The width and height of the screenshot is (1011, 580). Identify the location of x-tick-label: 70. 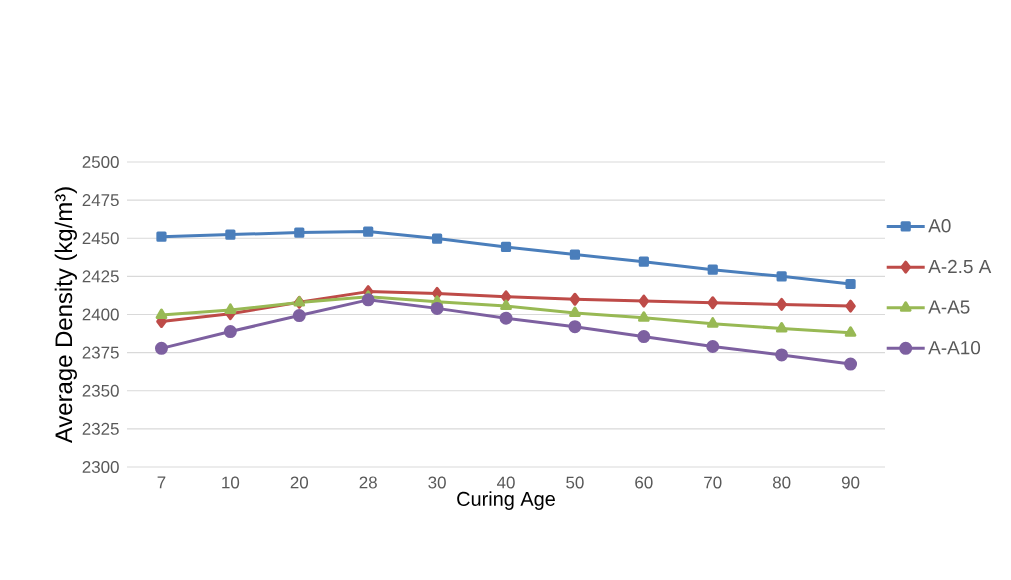
(713, 482).